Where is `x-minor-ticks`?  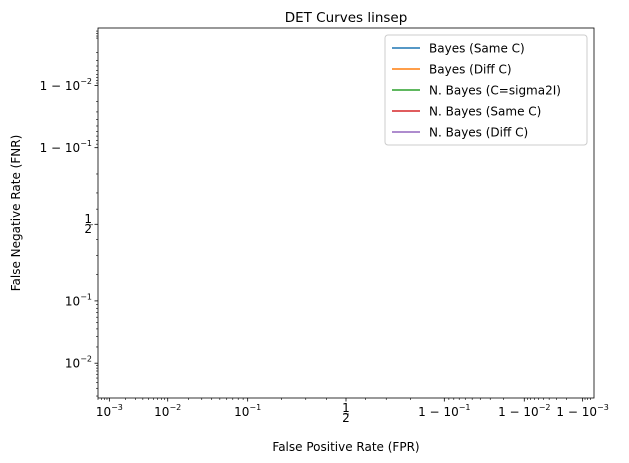 x-minor-ticks is located at coordinates (344, 399).